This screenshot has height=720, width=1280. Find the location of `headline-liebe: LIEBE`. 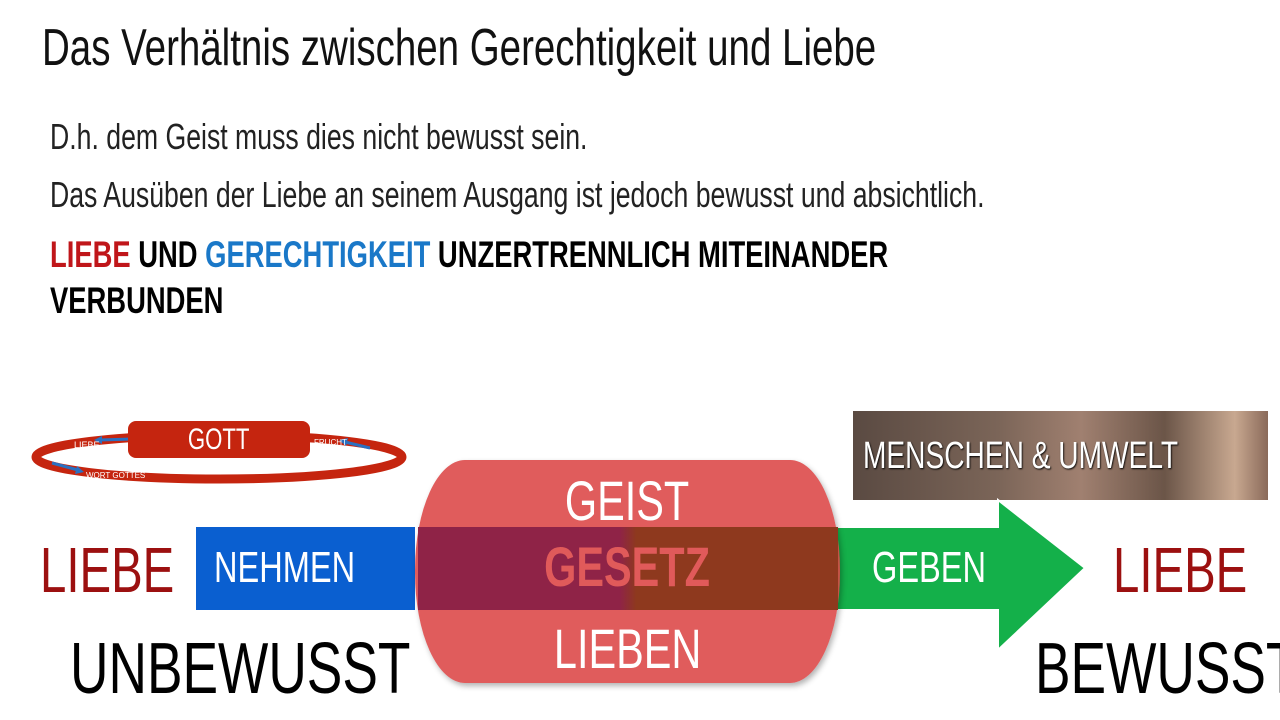

headline-liebe: LIEBE is located at coordinates (90, 254).